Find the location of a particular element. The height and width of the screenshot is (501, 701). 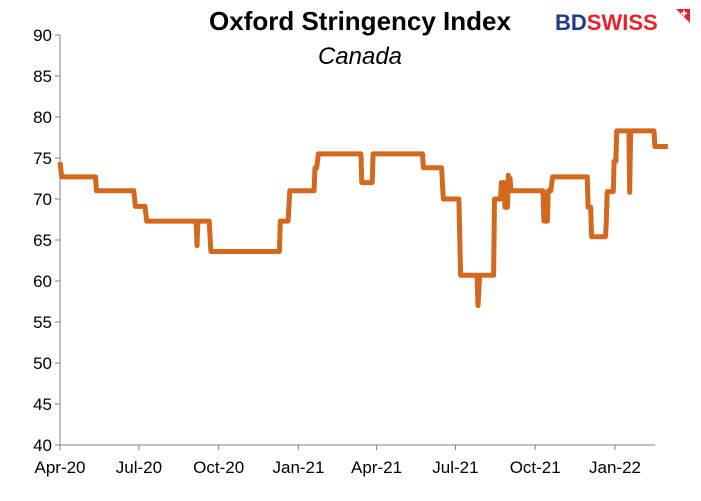

logo-swiss: SWISS is located at coordinates (622, 22).